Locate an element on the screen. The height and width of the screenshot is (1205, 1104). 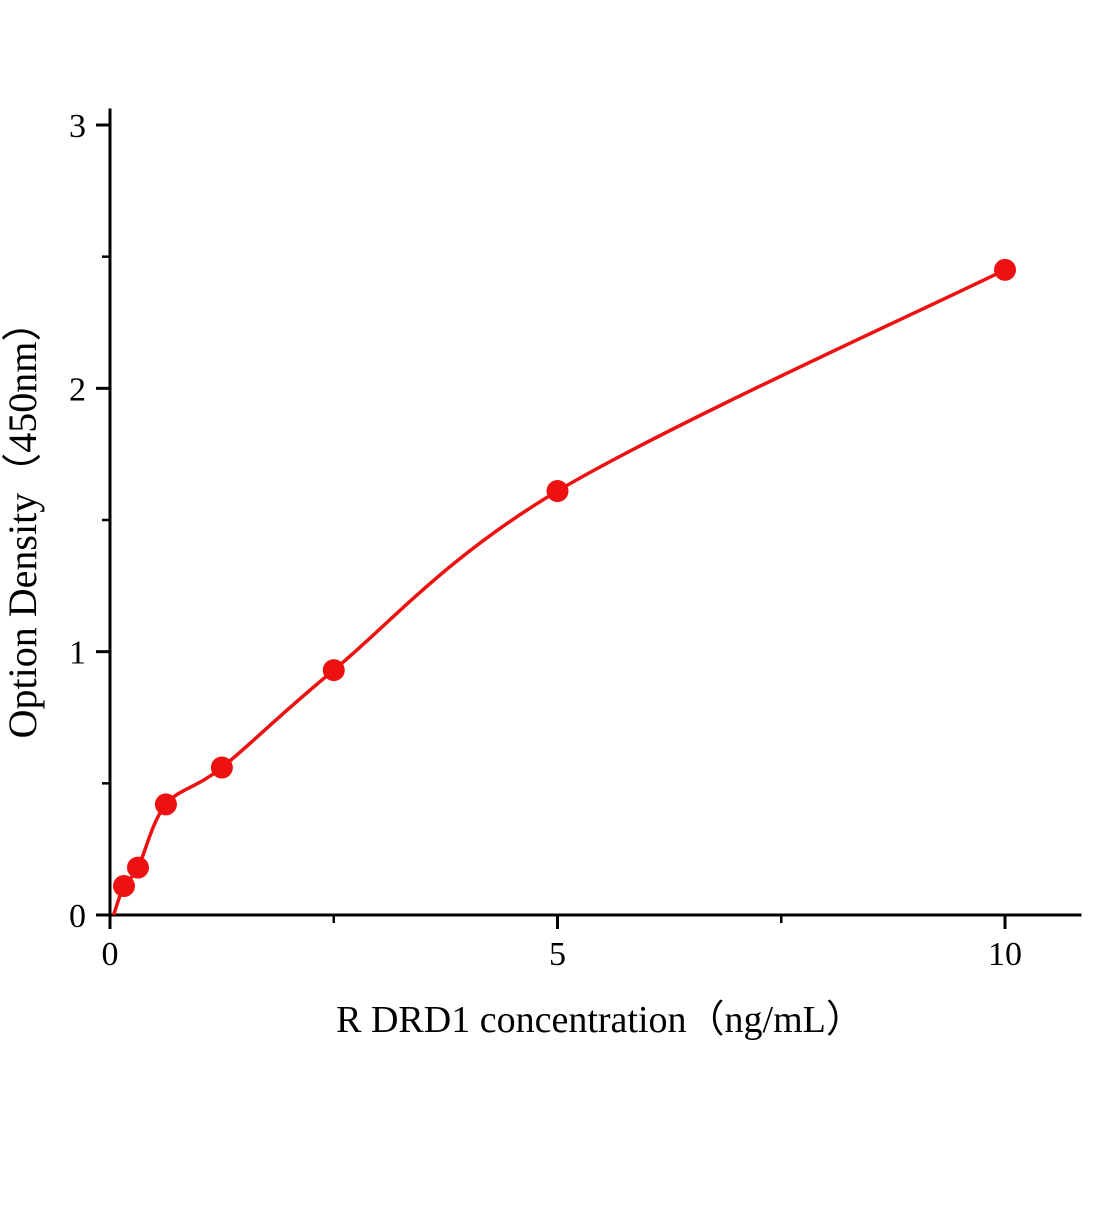
x-tick-label: 0 is located at coordinates (110, 954).